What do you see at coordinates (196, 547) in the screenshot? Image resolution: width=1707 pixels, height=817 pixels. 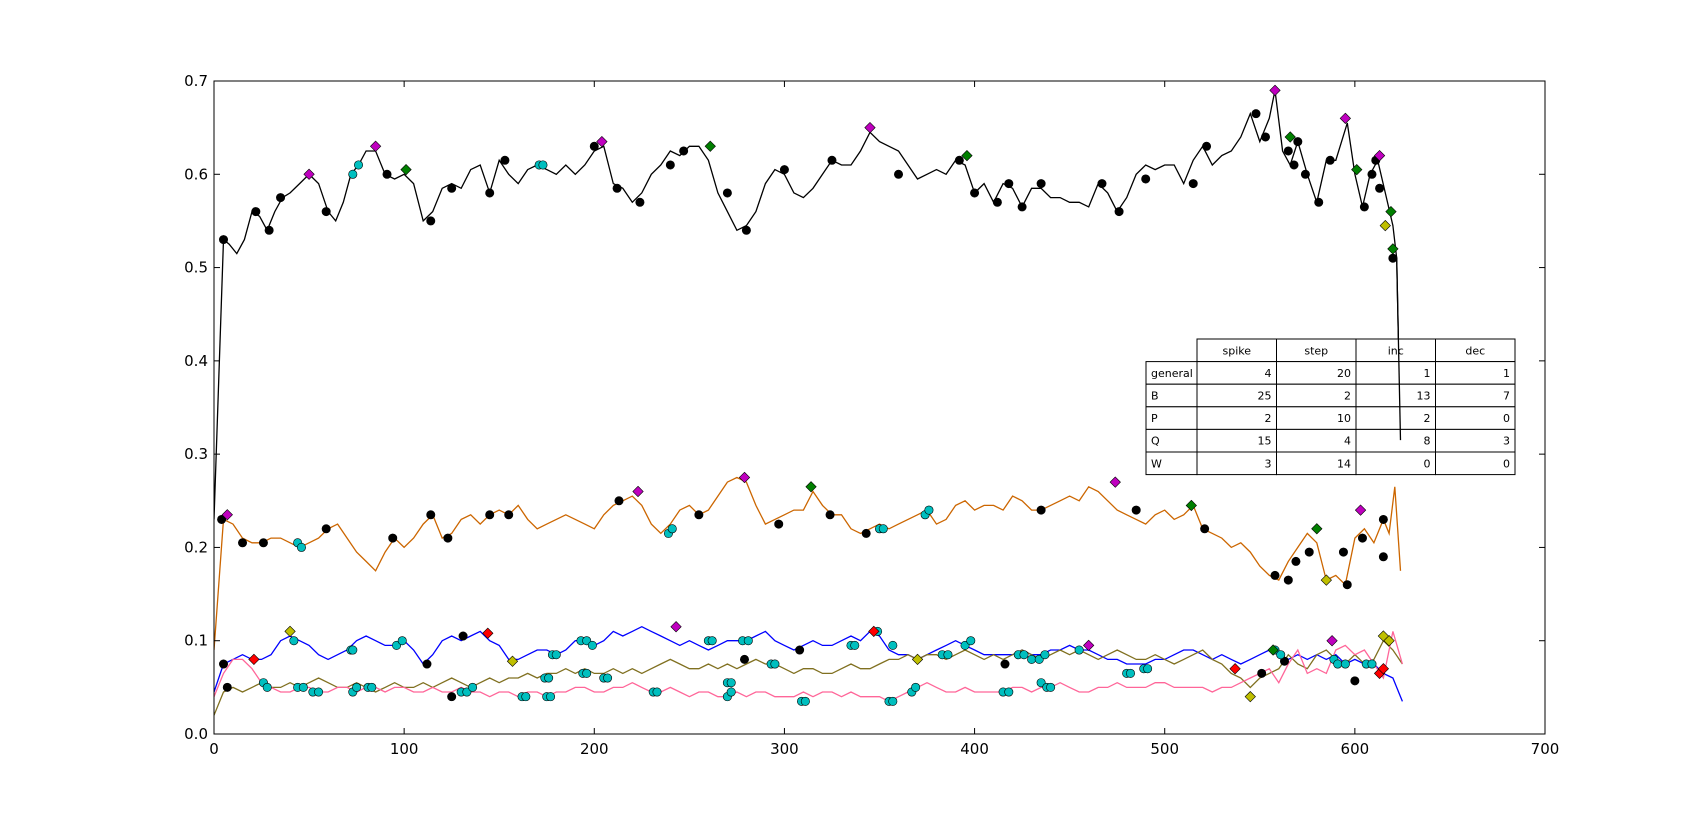 I see `y-tick-label: 0.2` at bounding box center [196, 547].